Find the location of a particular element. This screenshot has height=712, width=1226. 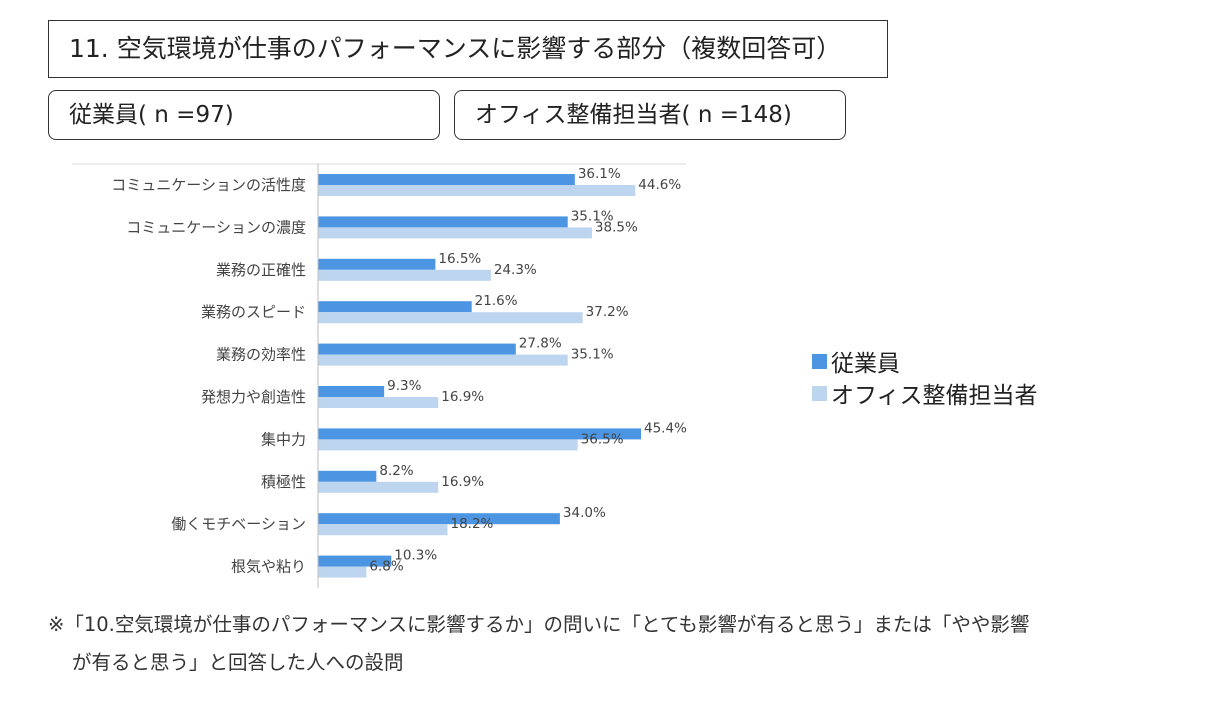

category-label: コミュニケーションの活性度 is located at coordinates (208, 185).